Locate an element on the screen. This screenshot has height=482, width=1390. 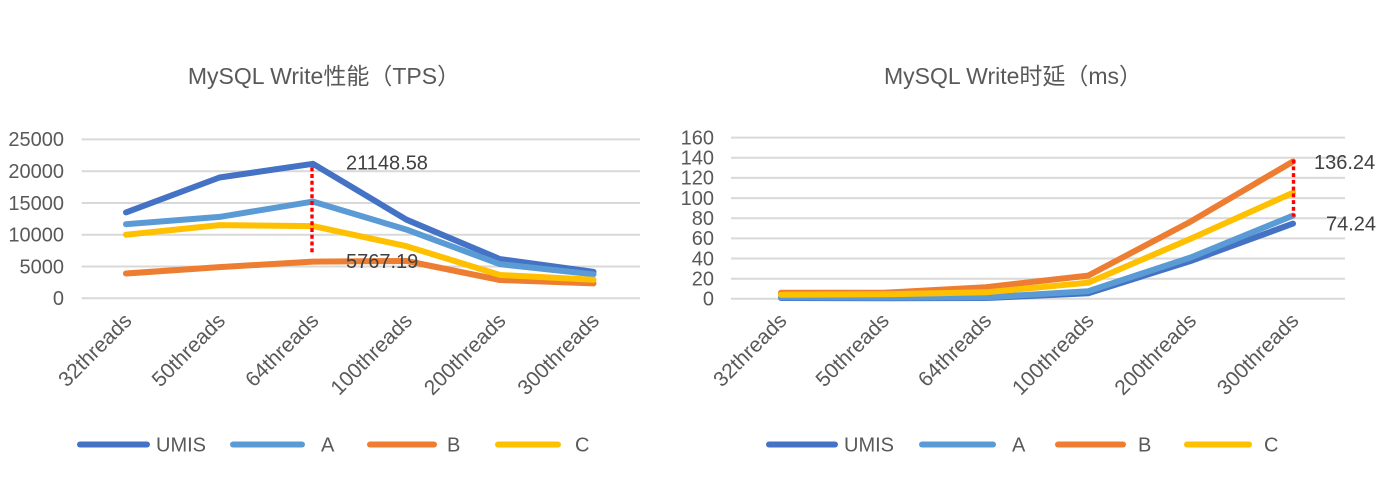
svg-text: 160 is located at coordinates (697, 138).